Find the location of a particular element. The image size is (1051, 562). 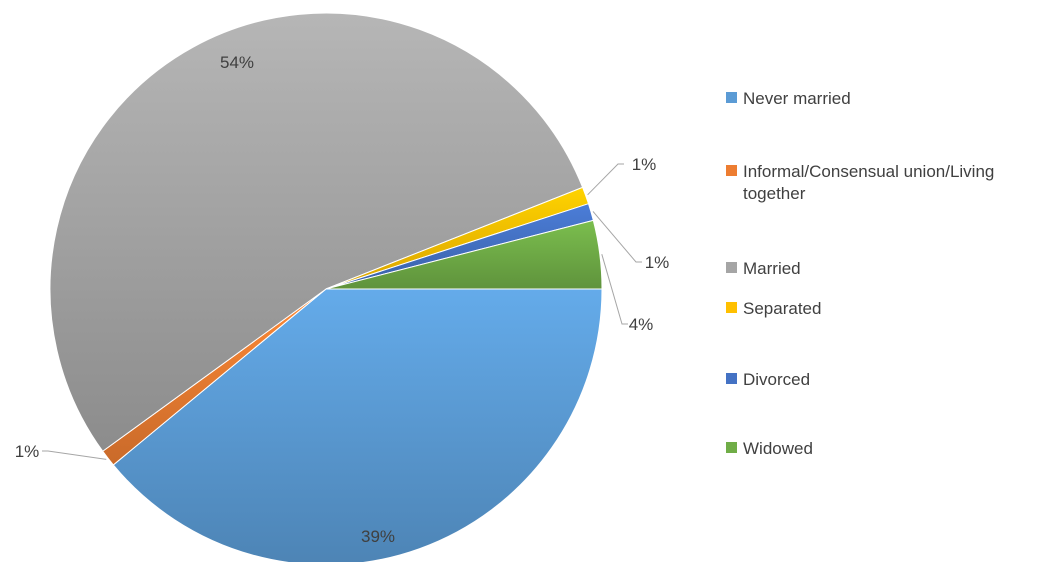

legend-item-separated: Separated is located at coordinates (773, 309).